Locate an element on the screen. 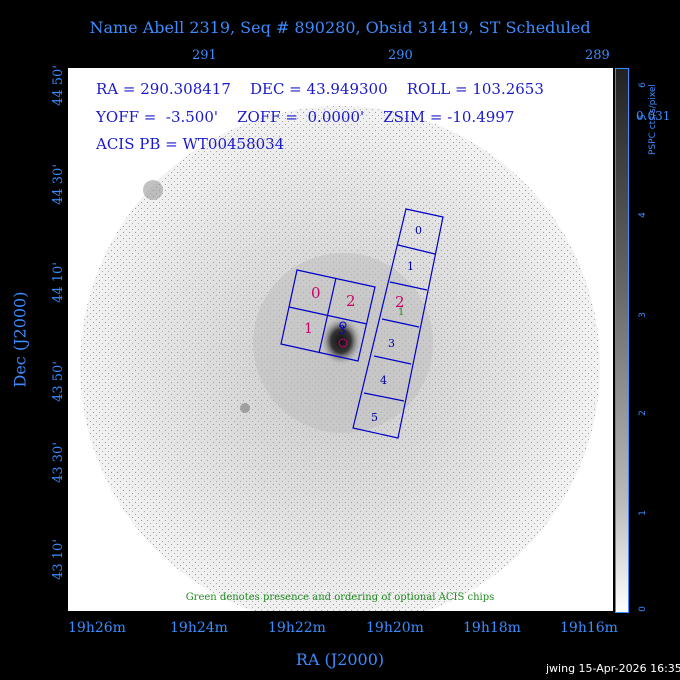 The width and height of the screenshot is (680, 680). colorbar-tick: 6 is located at coordinates (642, 85).